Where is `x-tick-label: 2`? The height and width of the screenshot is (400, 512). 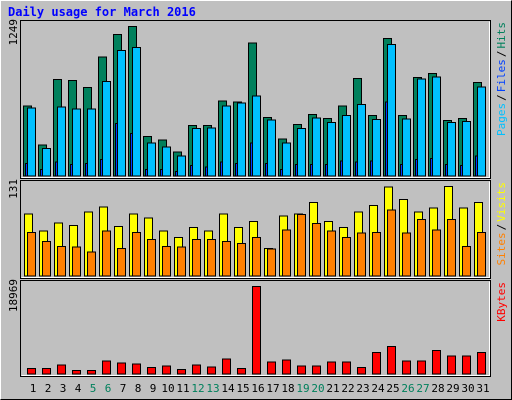
x-tick-label: 2 is located at coordinates (48, 388).